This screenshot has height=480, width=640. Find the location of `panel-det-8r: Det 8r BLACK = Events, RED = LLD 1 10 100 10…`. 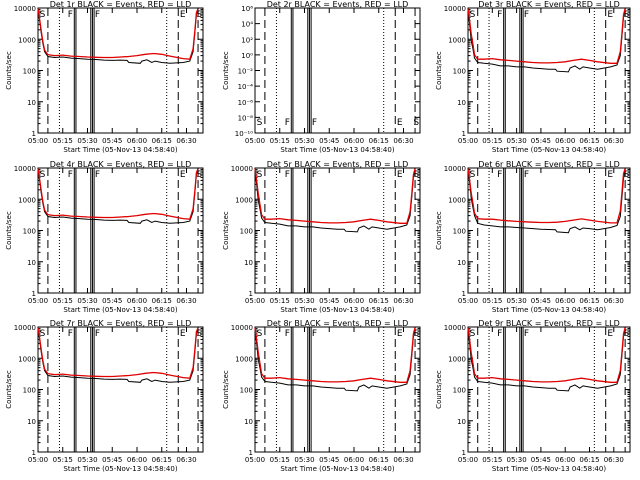

panel-det-8r: Det 8r BLACK = Events, RED = LLD 1 10 100 10… is located at coordinates (321, 396).